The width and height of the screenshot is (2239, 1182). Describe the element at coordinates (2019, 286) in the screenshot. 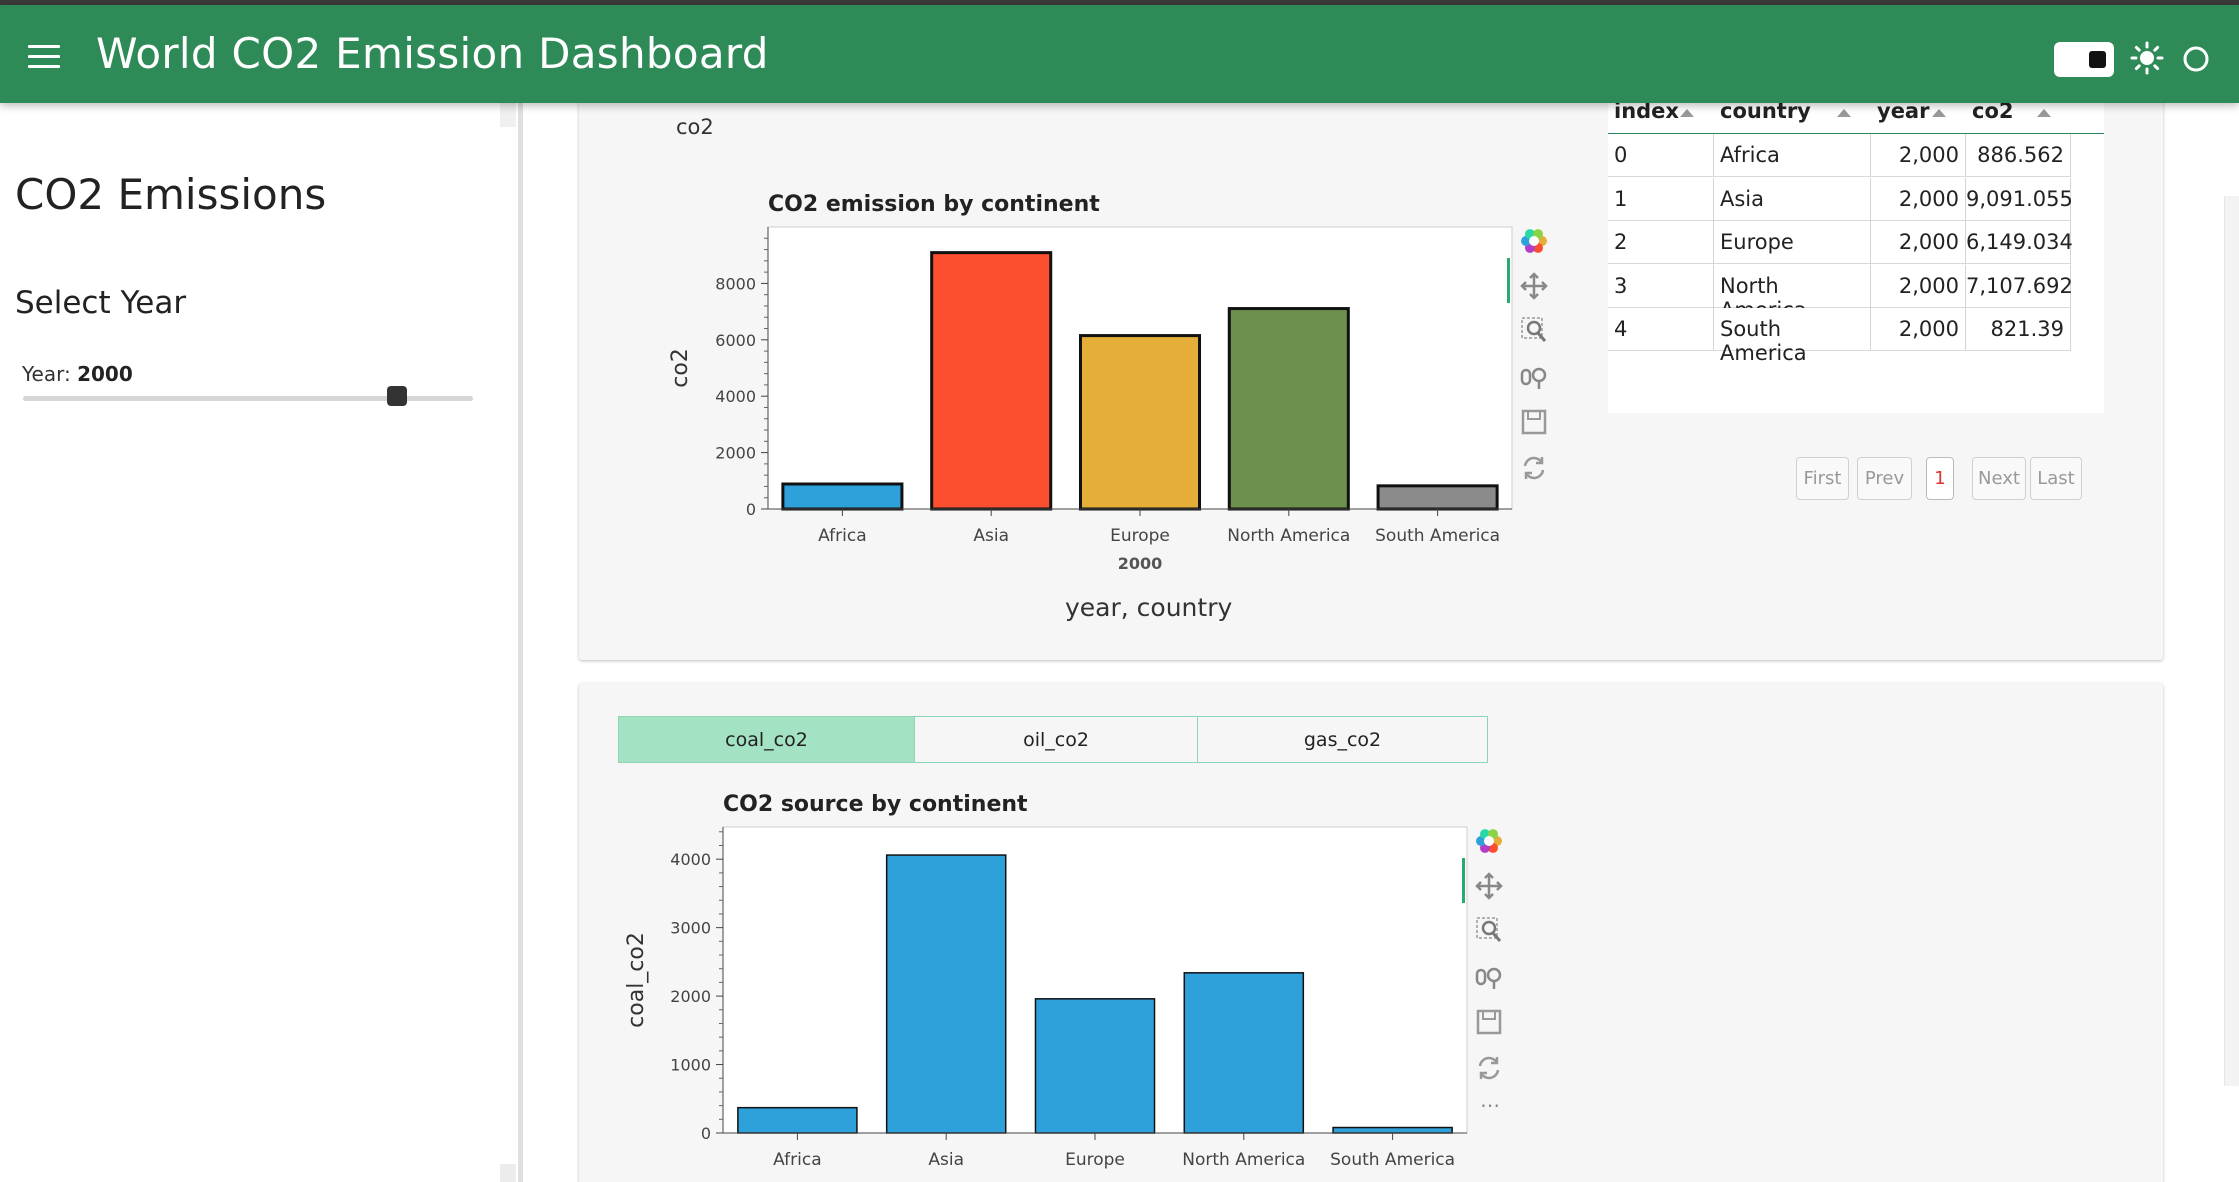

I see `table-cell-co2: 7,107.692` at that location.